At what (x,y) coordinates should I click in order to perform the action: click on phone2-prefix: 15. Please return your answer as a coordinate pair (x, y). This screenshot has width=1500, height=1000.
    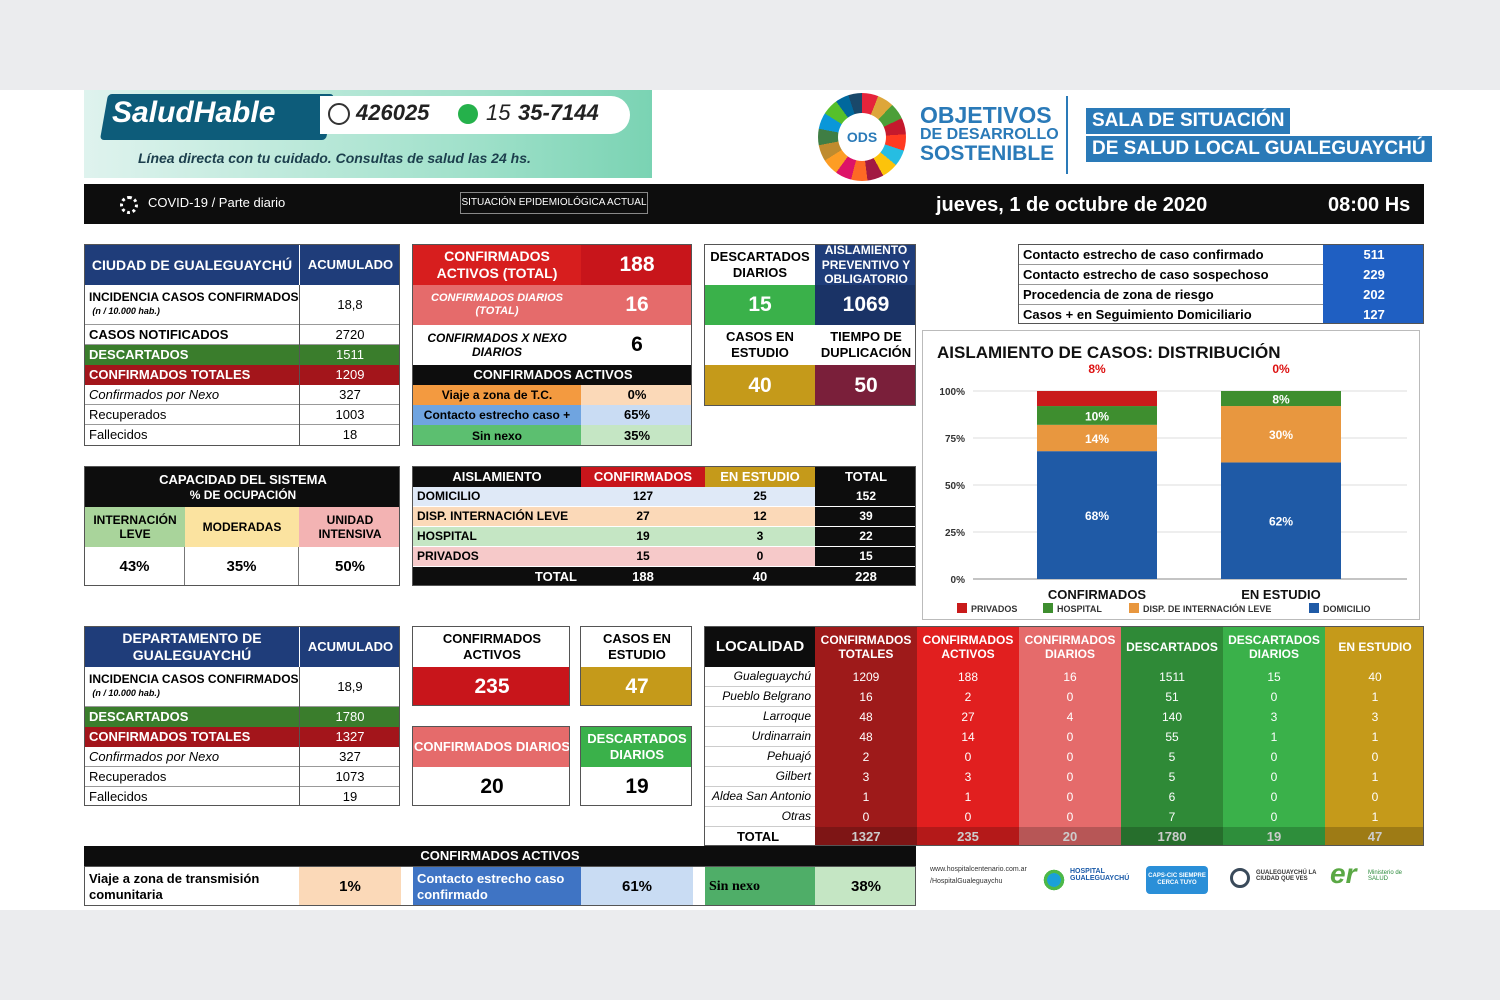
    Looking at the image, I should click on (498, 112).